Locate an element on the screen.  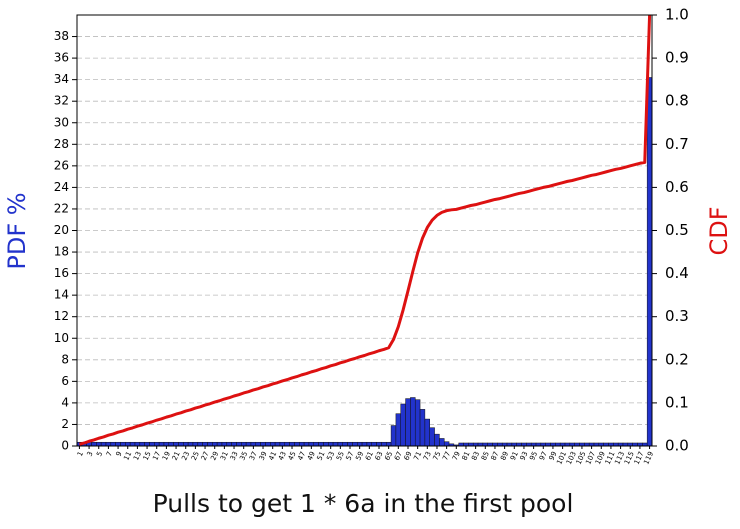
x-tick-label: 57 is located at coordinates (350, 455).